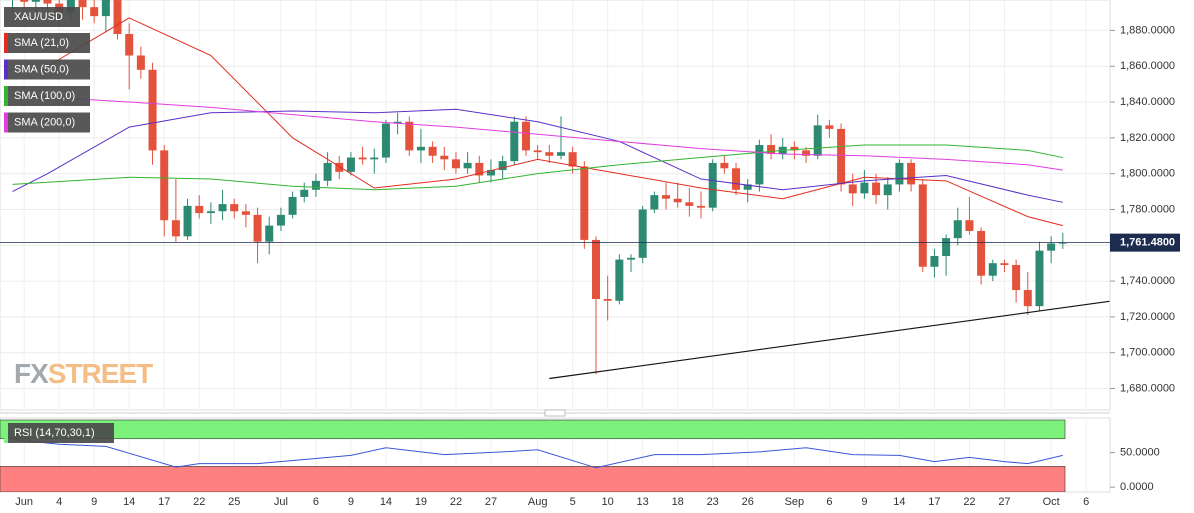 Image resolution: width=1194 pixels, height=513 pixels. Describe the element at coordinates (1051, 502) in the screenshot. I see `x-tick-label: Oct` at that location.